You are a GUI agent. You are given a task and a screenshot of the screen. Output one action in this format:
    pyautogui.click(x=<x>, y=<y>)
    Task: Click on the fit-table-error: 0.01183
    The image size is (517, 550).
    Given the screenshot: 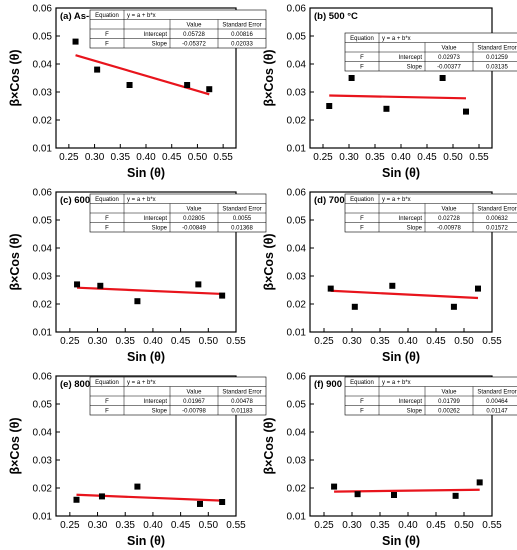 What is the action you would take?
    pyautogui.click(x=242, y=411)
    